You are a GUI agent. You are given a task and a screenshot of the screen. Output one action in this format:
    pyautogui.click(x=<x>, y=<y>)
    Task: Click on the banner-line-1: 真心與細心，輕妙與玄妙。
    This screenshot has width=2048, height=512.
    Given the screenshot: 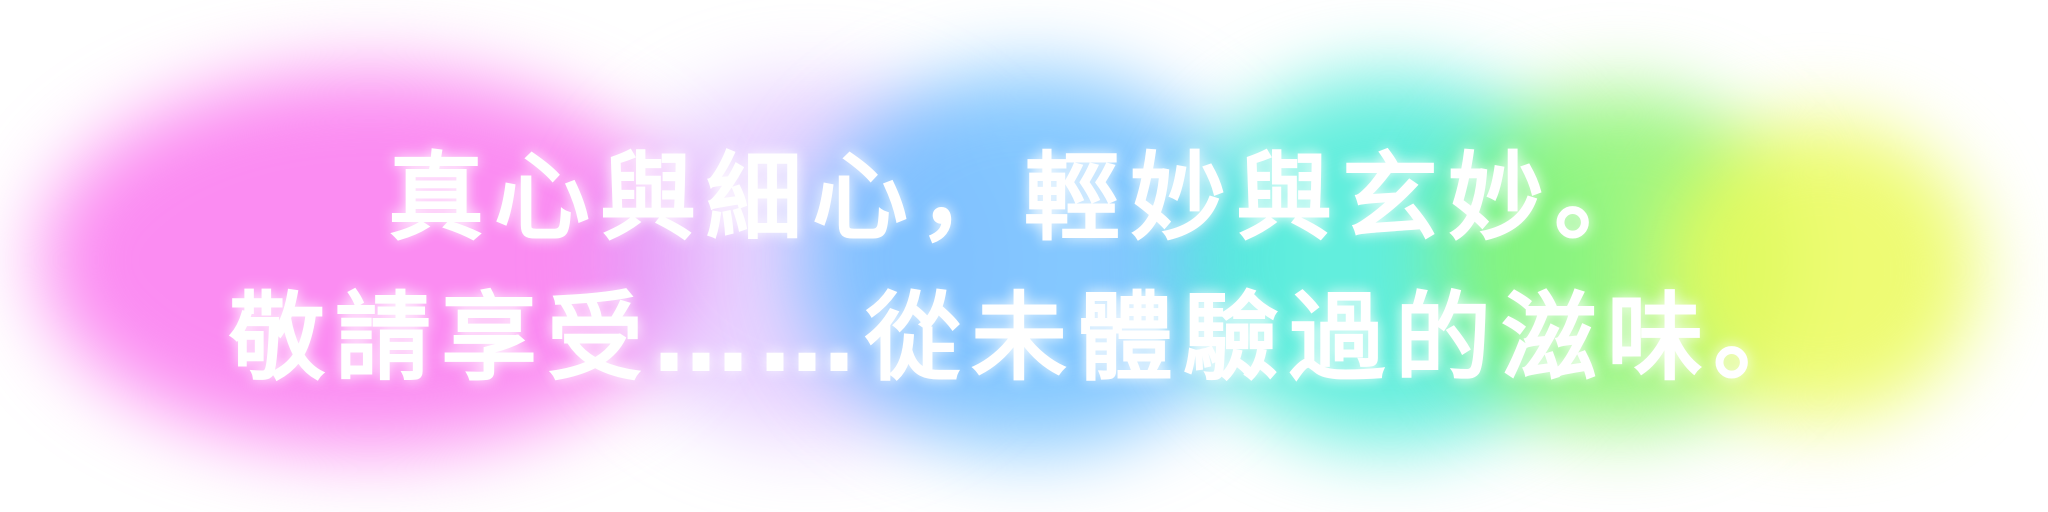 What is the action you would take?
    pyautogui.click(x=1024, y=198)
    